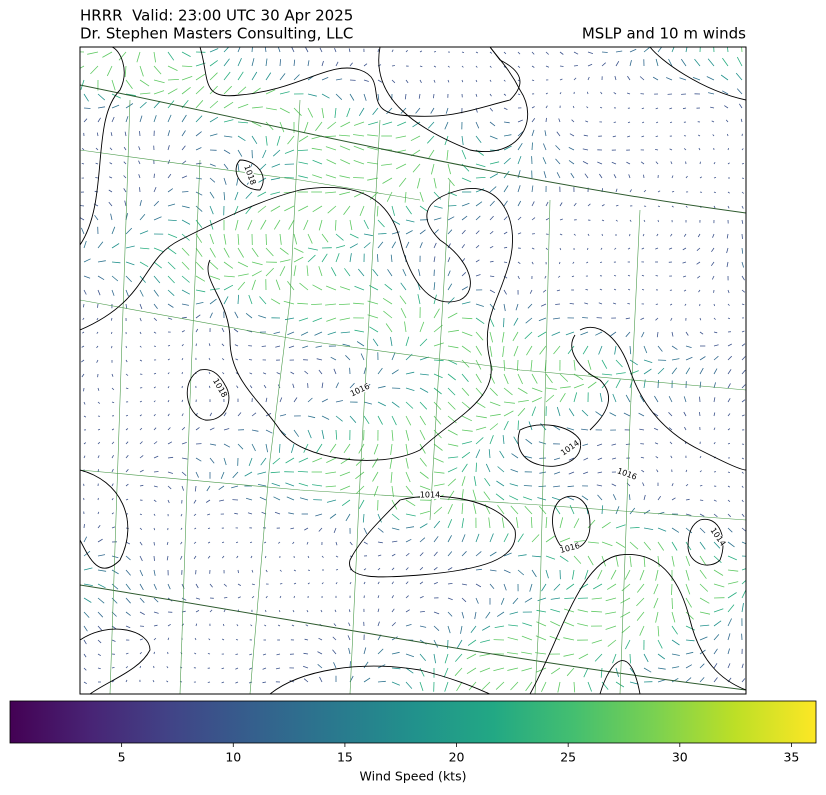 This screenshot has width=826, height=795. What do you see at coordinates (233, 757) in the screenshot?
I see `colorbar-tick-label: 10` at bounding box center [233, 757].